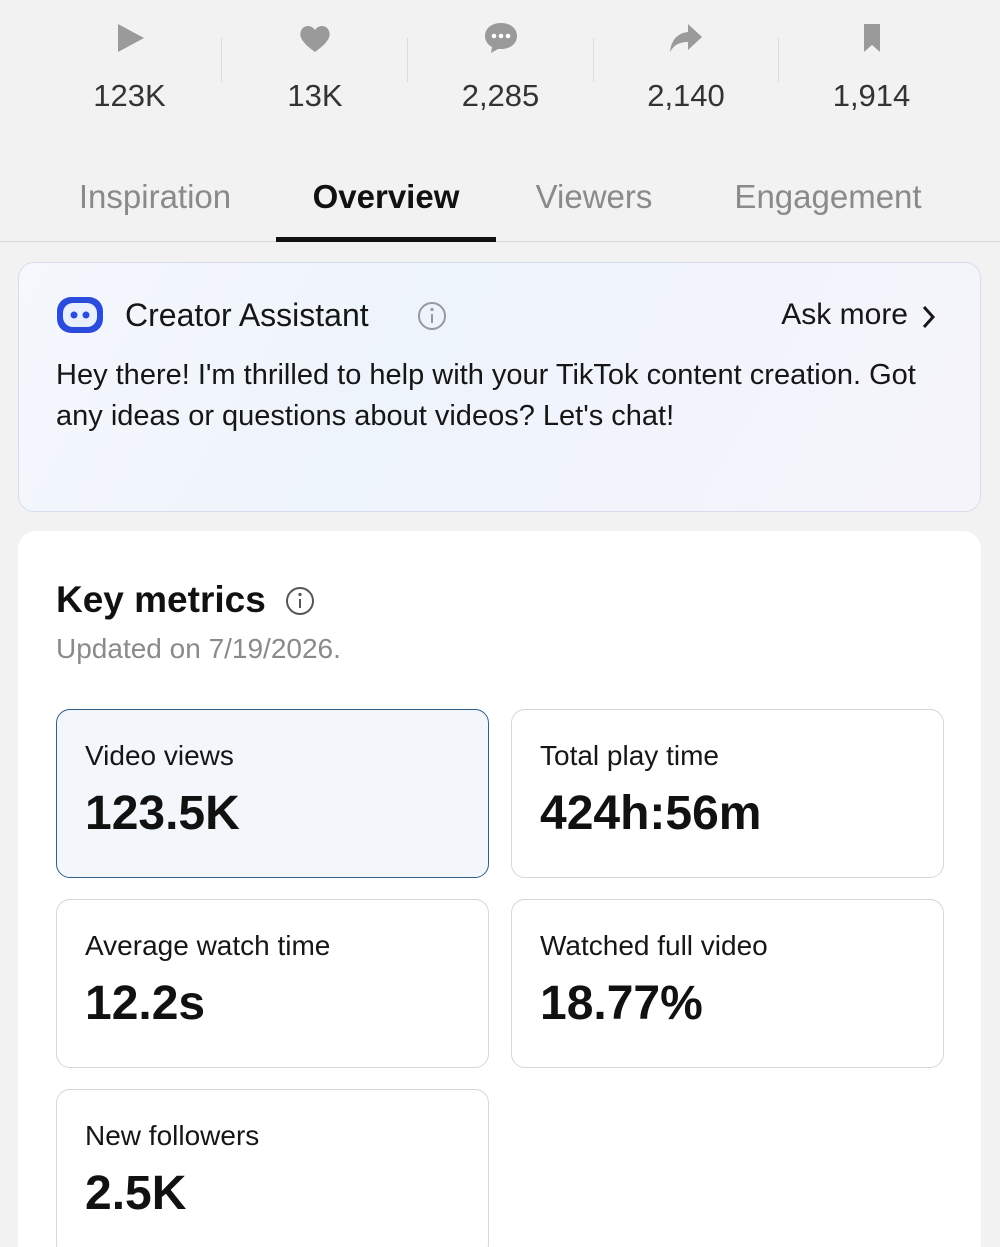  I want to click on tab: Overview, so click(386, 196).